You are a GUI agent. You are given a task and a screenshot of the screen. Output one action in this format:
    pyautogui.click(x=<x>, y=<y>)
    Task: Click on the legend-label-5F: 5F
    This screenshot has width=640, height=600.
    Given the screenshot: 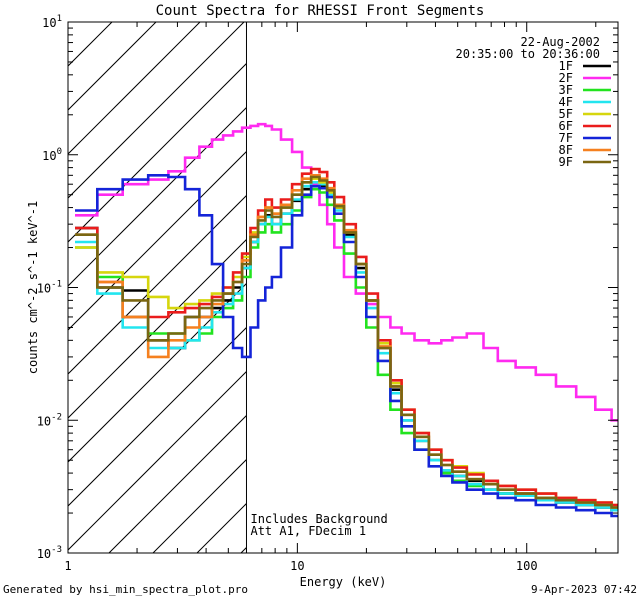 What is the action you would take?
    pyautogui.click(x=566, y=114)
    